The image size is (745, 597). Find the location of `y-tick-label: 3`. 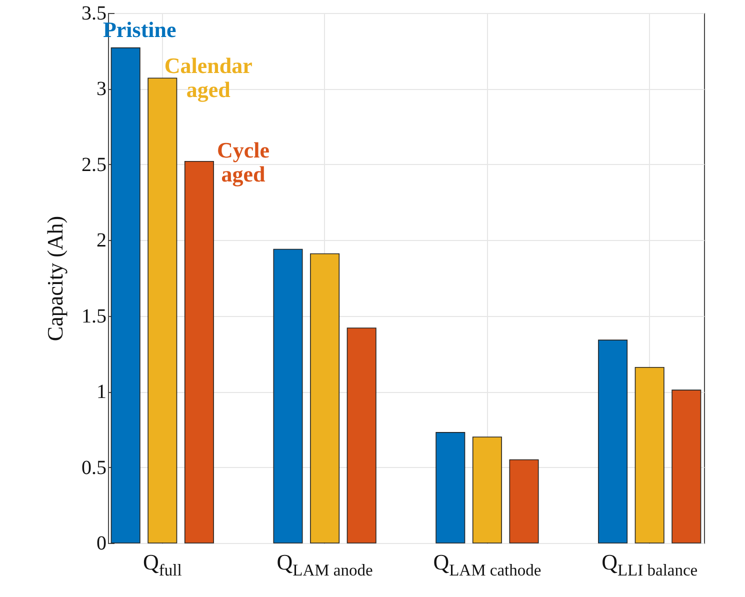

y-tick-label: 3 is located at coordinates (101, 89).